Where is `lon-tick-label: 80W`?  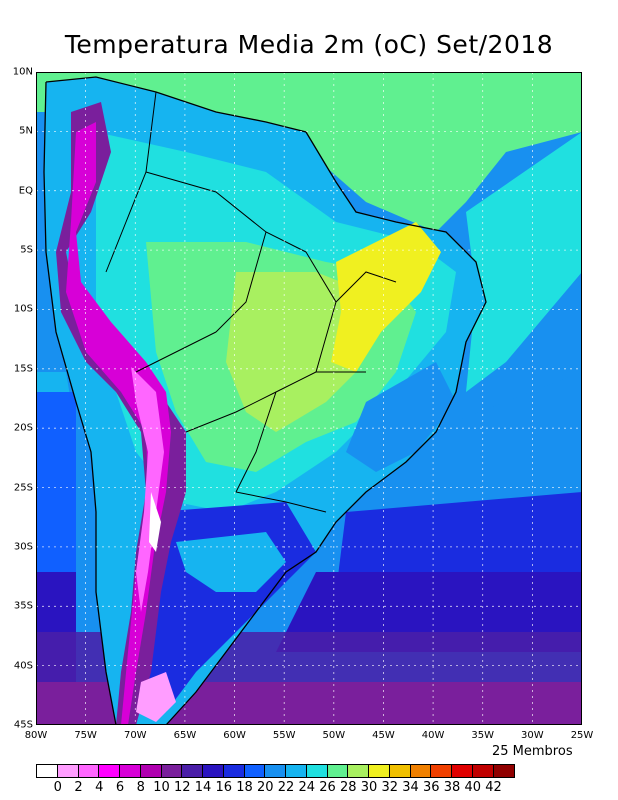
lon-tick-label: 80W is located at coordinates (36, 735).